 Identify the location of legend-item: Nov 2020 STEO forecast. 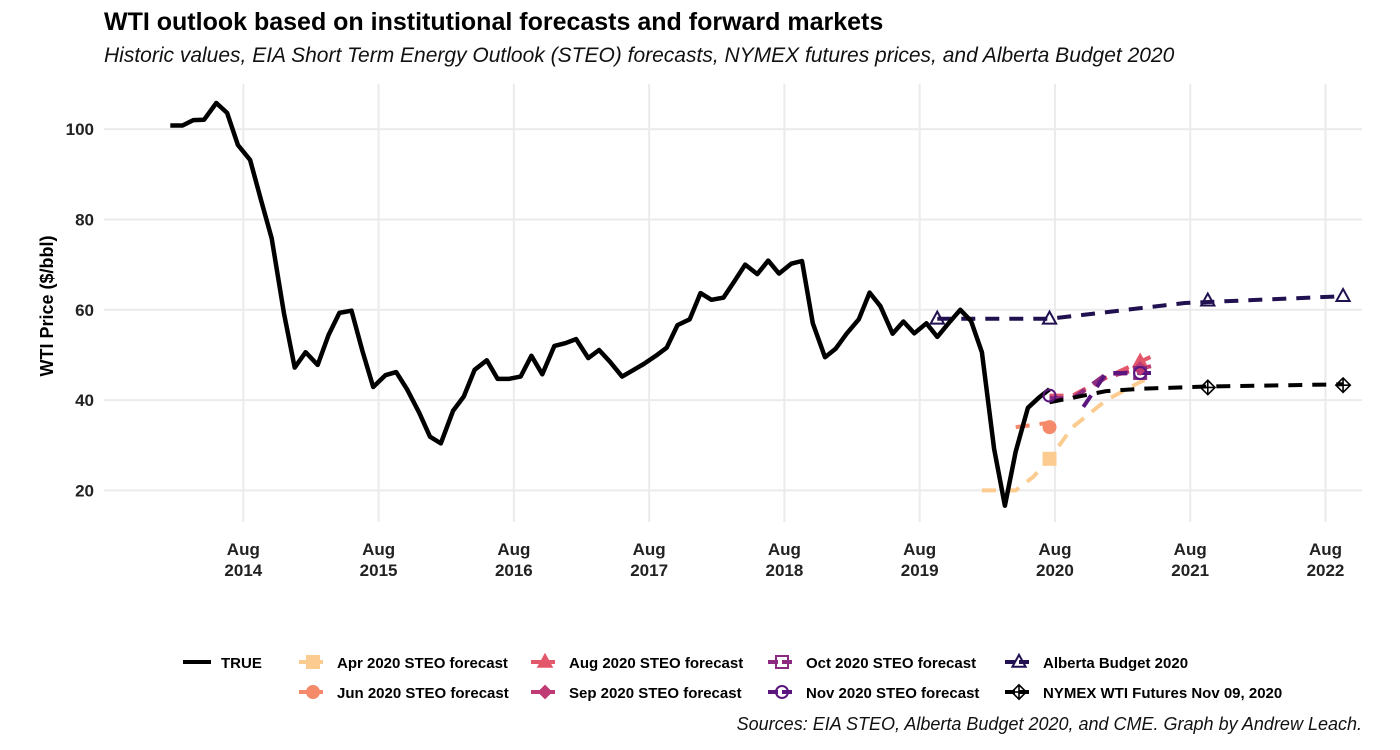
(873, 693).